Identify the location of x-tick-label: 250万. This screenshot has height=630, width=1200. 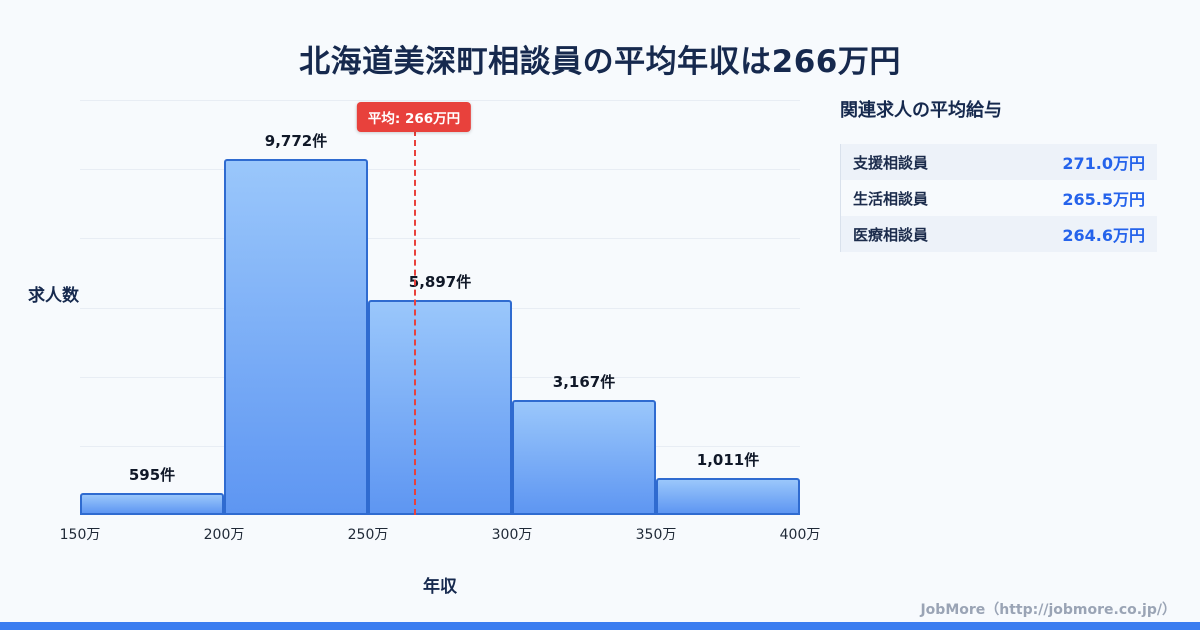
(368, 535).